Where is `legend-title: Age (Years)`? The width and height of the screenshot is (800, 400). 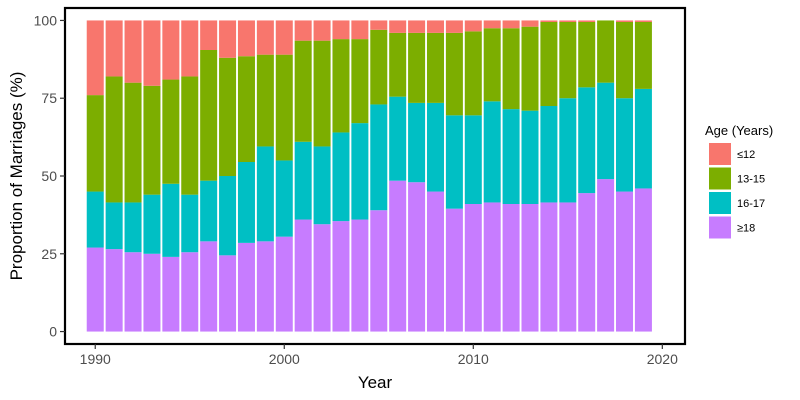 legend-title: Age (Years) is located at coordinates (739, 130).